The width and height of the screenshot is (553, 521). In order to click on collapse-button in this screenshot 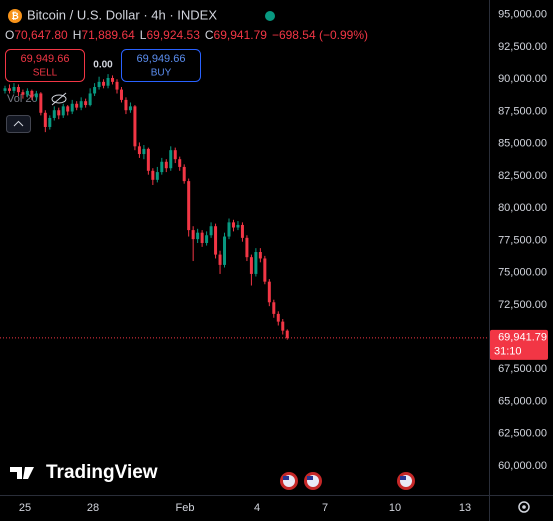, I will do `click(18, 124)`.